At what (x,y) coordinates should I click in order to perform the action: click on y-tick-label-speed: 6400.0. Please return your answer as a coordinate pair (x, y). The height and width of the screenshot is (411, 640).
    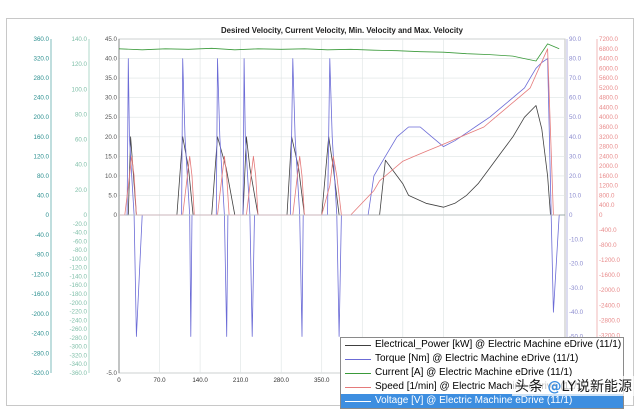
    Looking at the image, I should click on (608, 59).